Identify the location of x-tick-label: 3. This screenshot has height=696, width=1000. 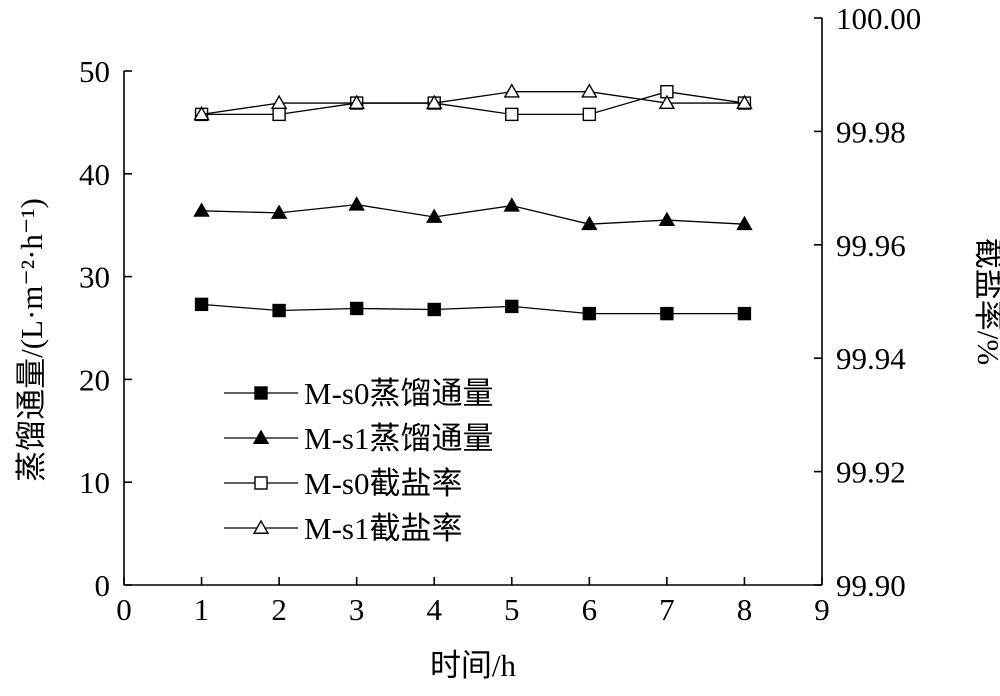
(357, 609).